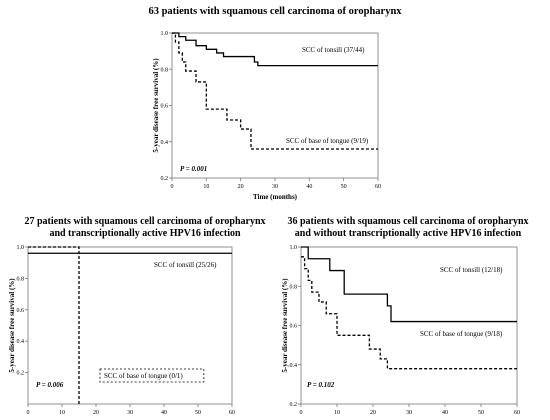 Image resolution: width=550 pixels, height=420 pixels. Describe the element at coordinates (143, 376) in the screenshot. I see `series-label: SCC of base of tongue (0/1)` at that location.